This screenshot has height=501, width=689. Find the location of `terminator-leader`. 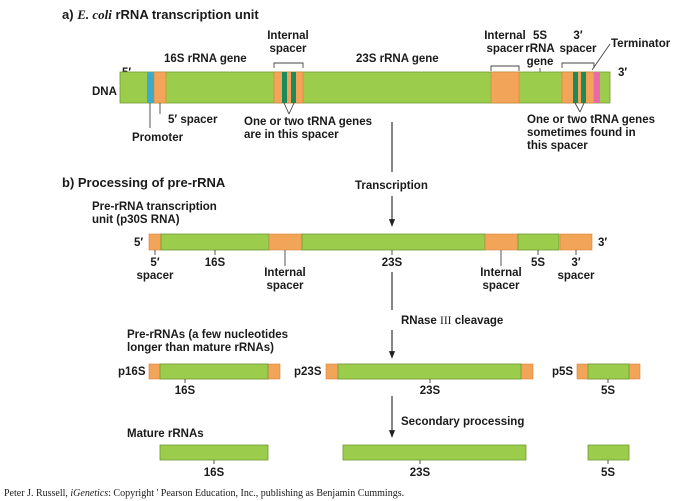

terminator-leader is located at coordinates (601, 57).